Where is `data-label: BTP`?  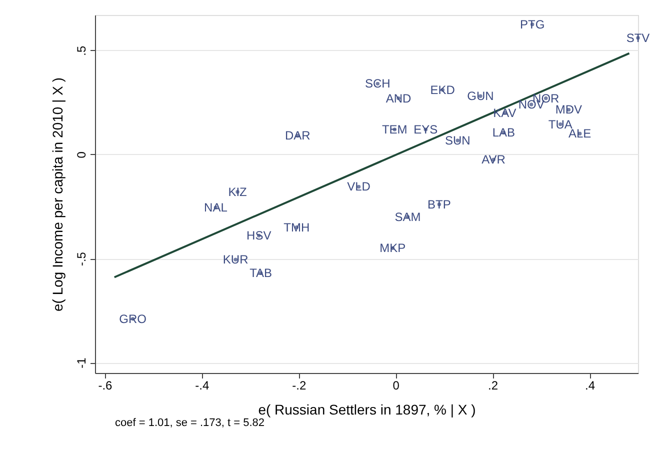
data-label: BTP is located at coordinates (439, 204).